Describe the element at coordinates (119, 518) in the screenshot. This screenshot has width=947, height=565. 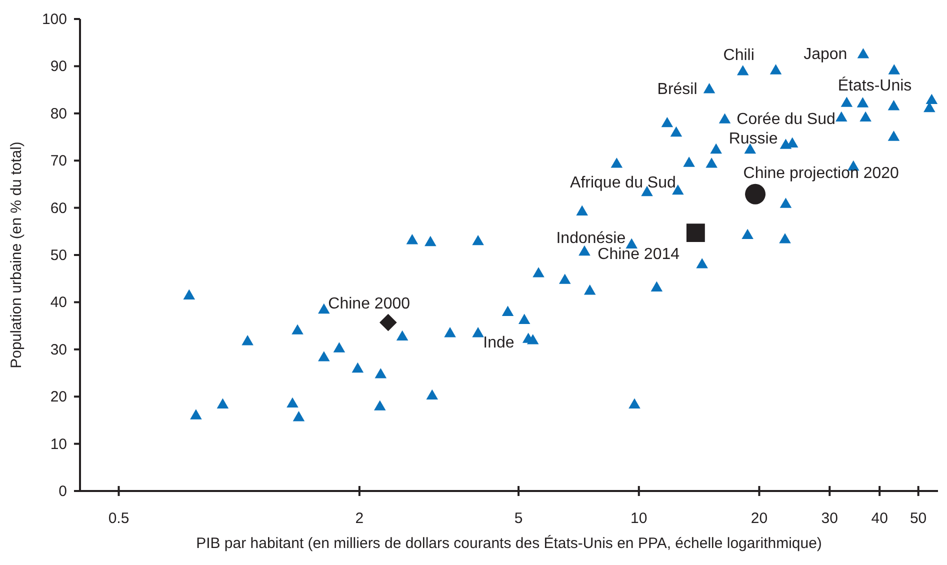
I see `x-tick-label: 0.5` at that location.